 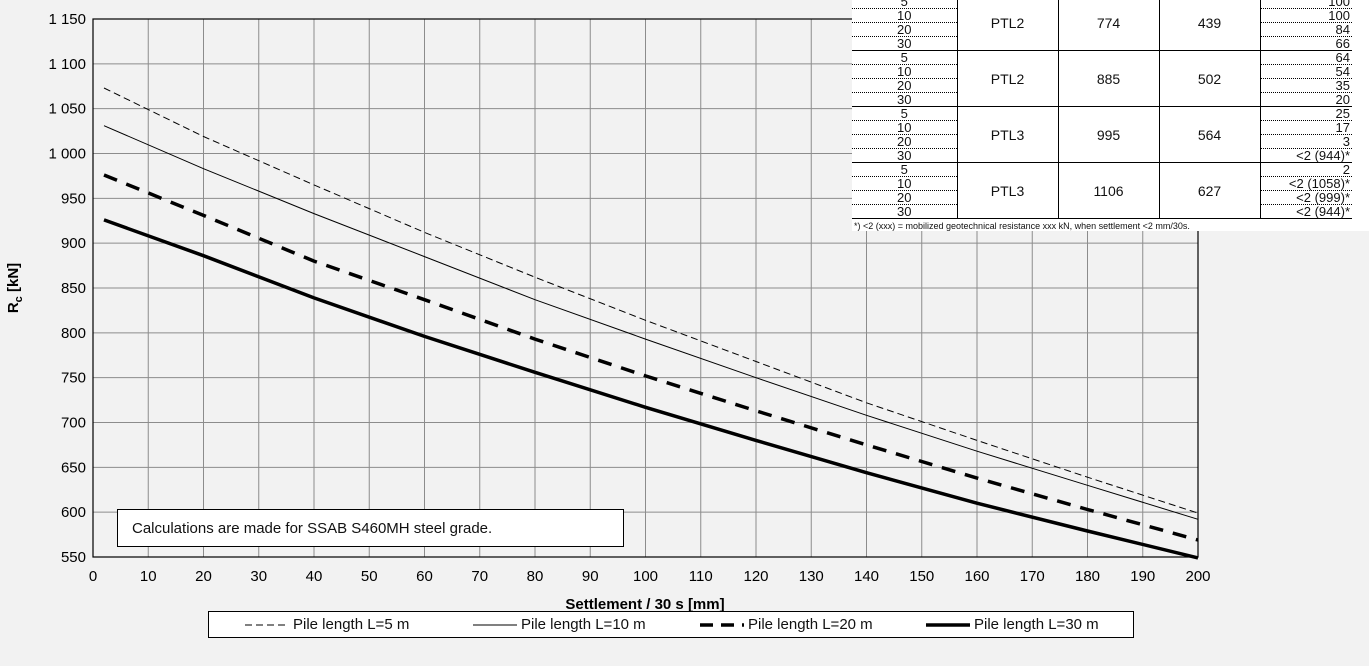 What do you see at coordinates (73, 512) in the screenshot?
I see `y-tick-label: 600` at bounding box center [73, 512].